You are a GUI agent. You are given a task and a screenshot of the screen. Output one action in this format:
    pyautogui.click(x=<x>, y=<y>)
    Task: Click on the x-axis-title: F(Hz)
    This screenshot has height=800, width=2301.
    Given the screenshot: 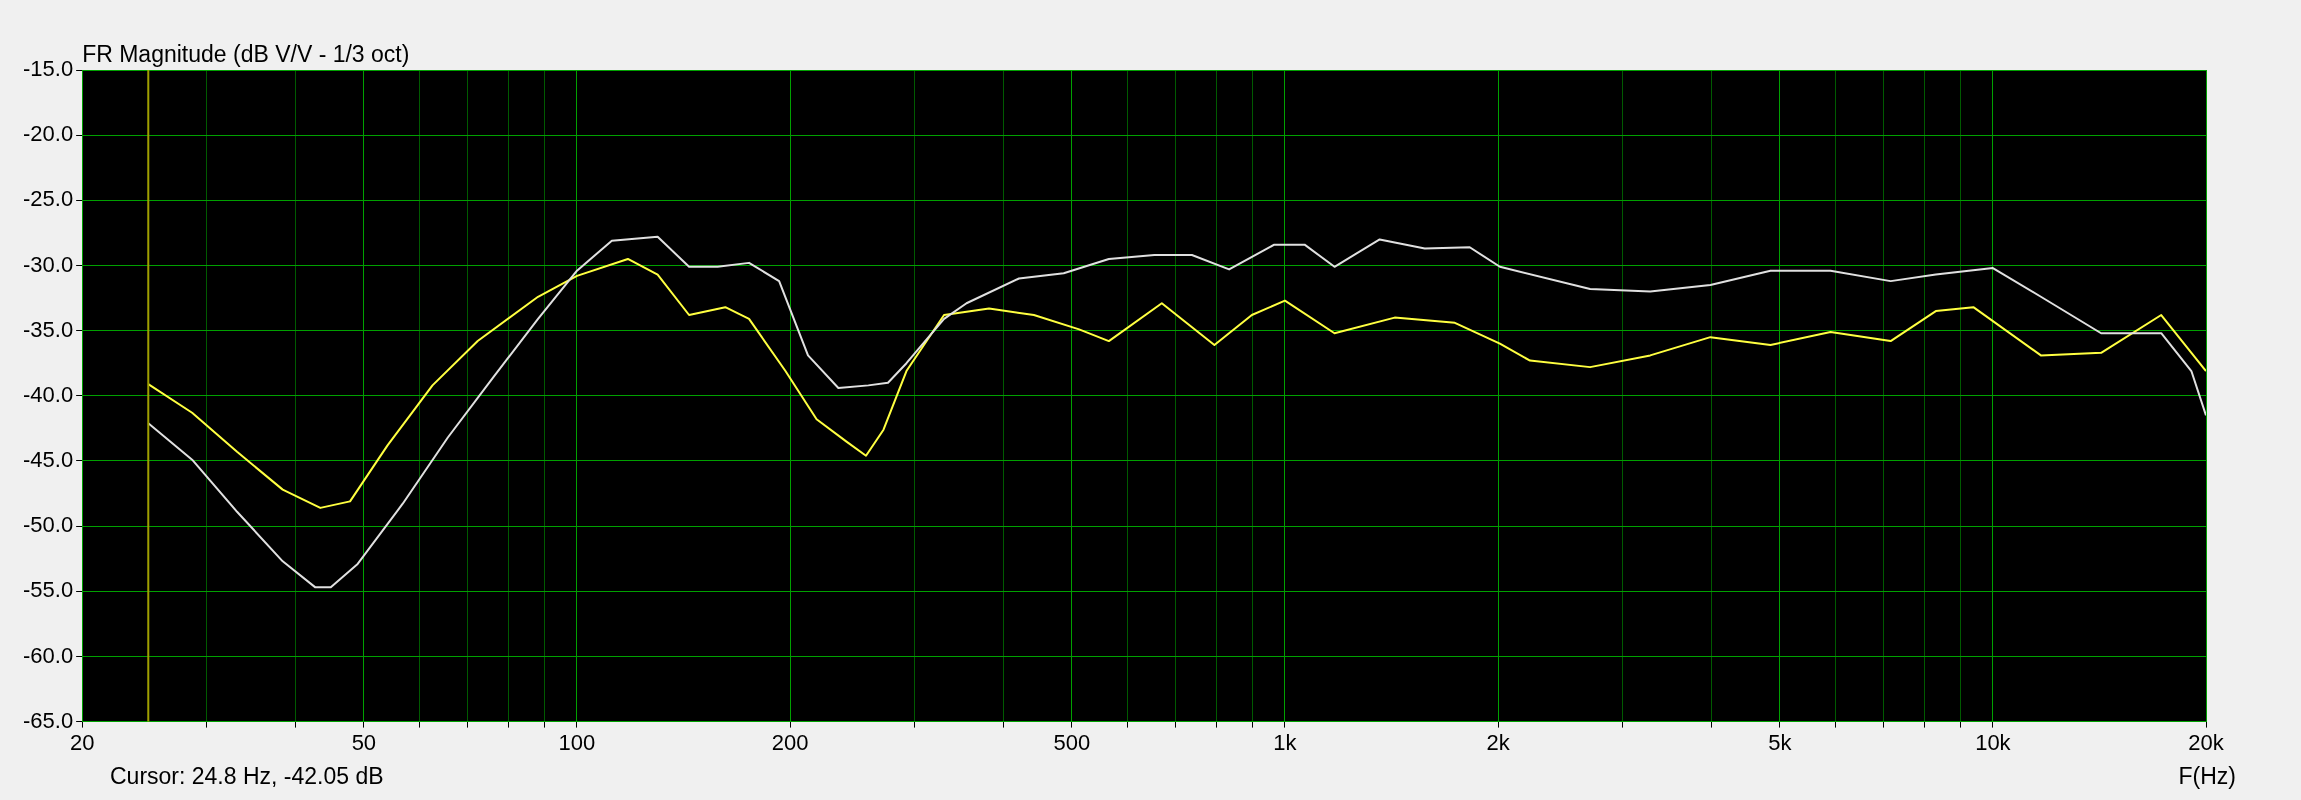 What is the action you would take?
    pyautogui.click(x=2207, y=775)
    